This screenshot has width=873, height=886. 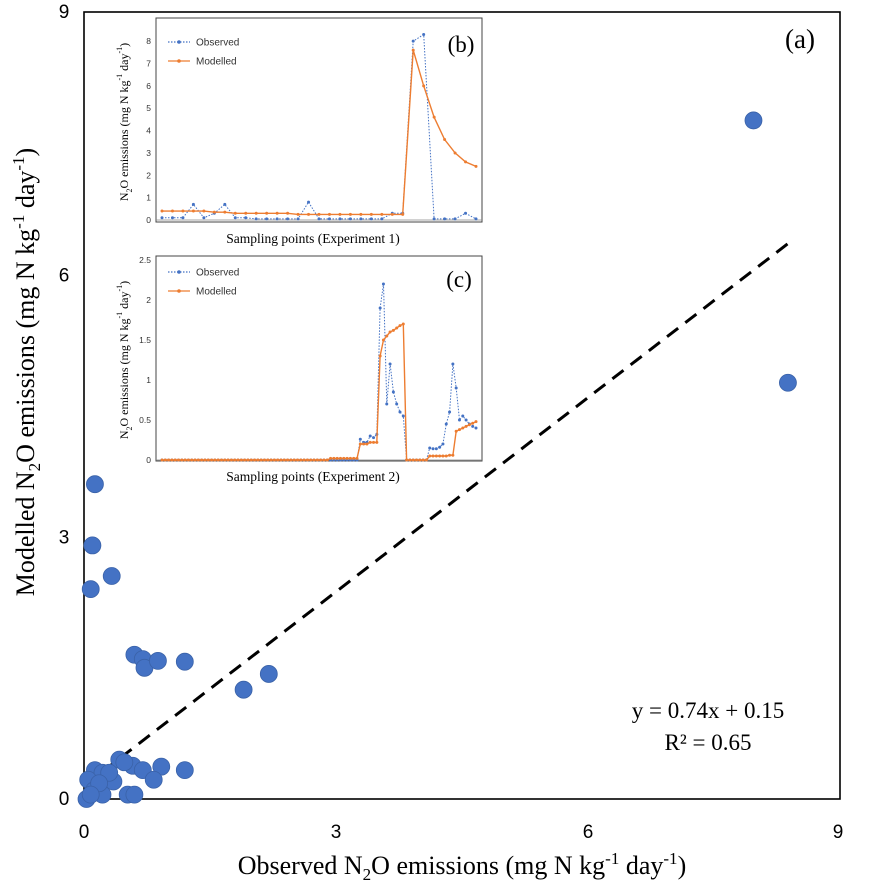 What do you see at coordinates (64, 275) in the screenshot?
I see `y-tick-label-a: 6` at bounding box center [64, 275].